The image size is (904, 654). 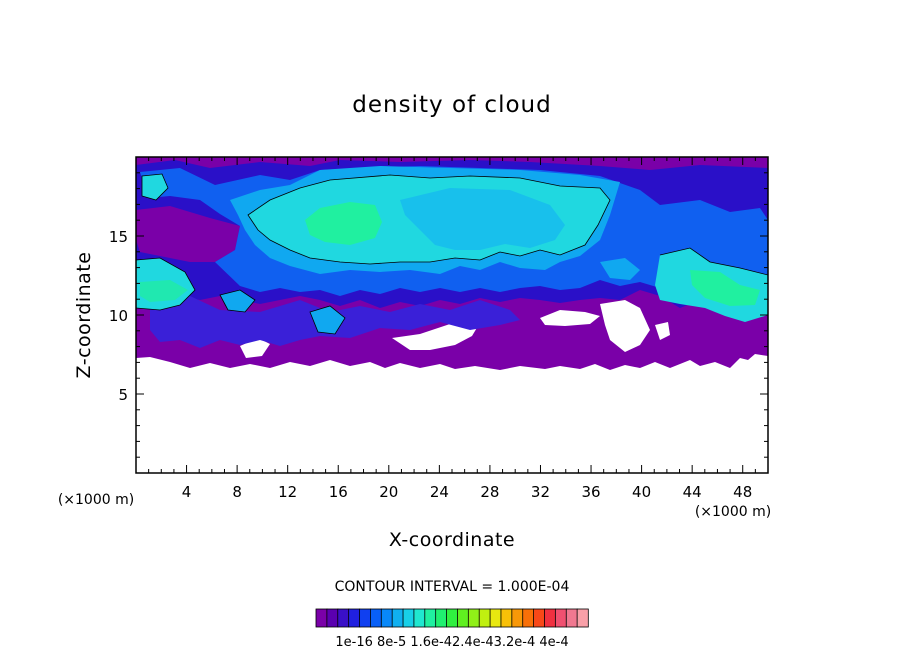 I want to click on colorbar, so click(x=452, y=618).